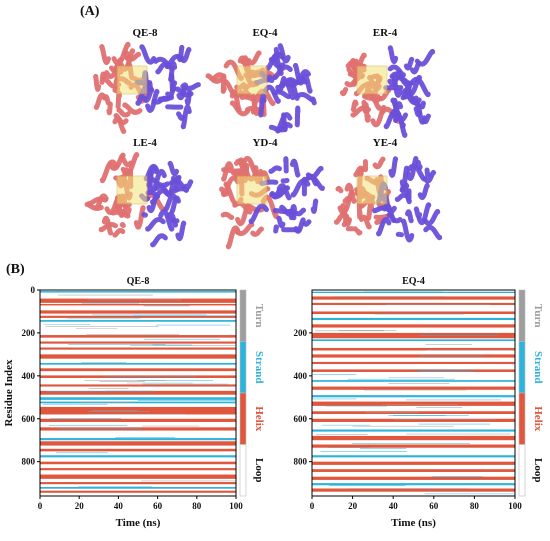  Describe the element at coordinates (259, 470) in the screenshot. I see `legend-label-loop: Loop` at that location.